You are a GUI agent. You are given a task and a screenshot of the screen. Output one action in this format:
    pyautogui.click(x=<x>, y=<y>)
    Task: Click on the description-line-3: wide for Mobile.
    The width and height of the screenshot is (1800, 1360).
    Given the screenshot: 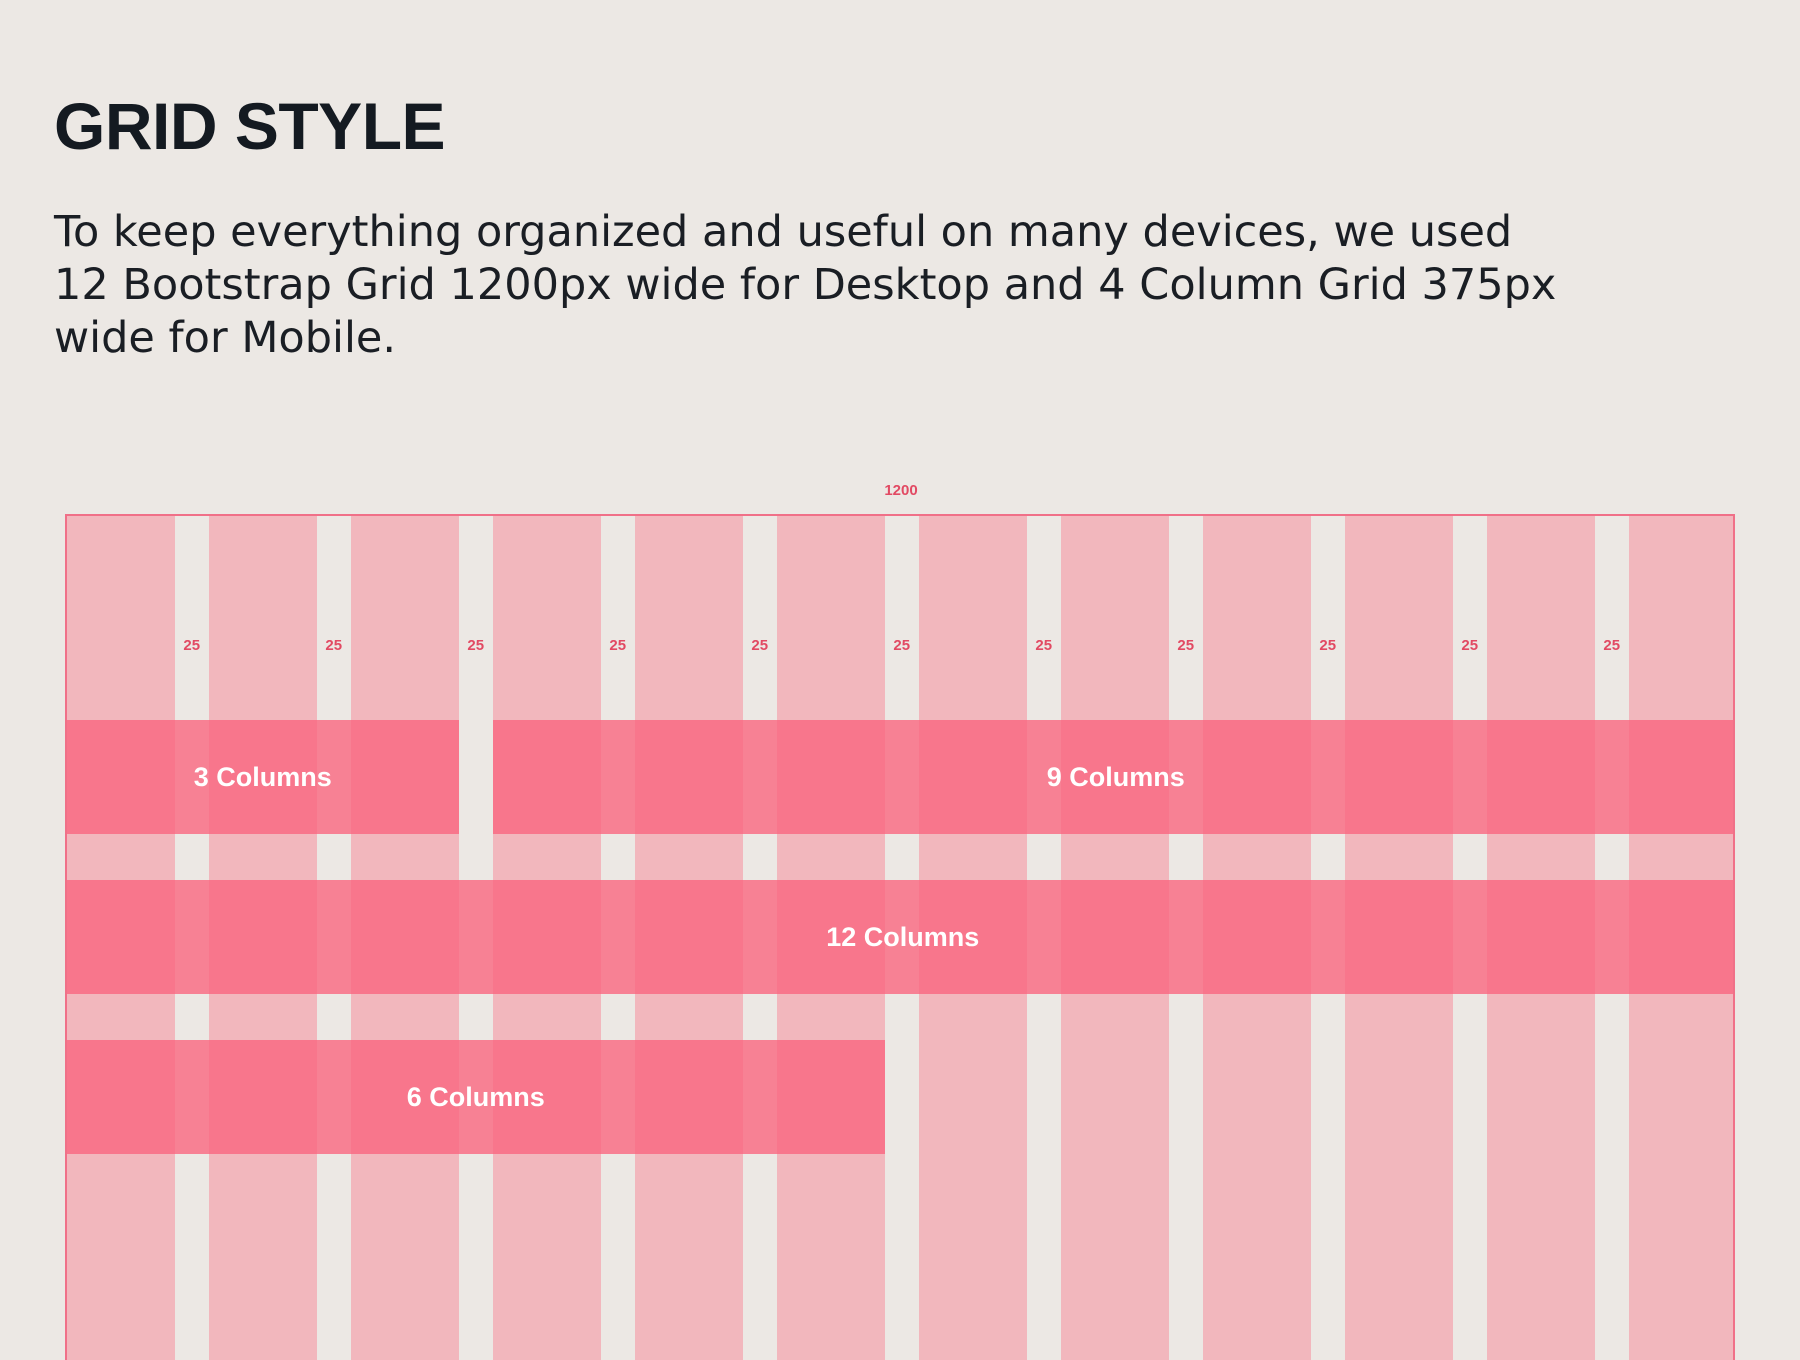 What is the action you would take?
    pyautogui.click(x=225, y=338)
    